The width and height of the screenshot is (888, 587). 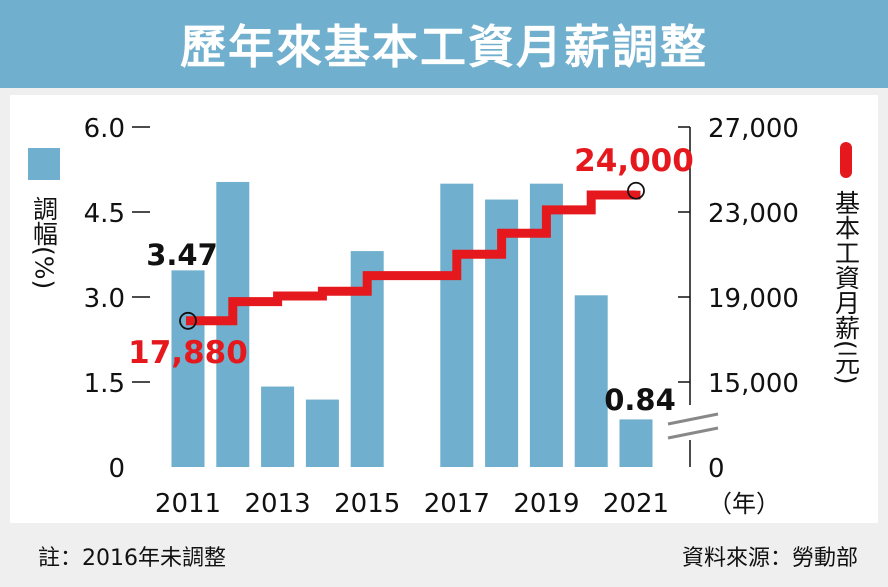 I want to click on x-tick-label: 2011, so click(x=188, y=504).